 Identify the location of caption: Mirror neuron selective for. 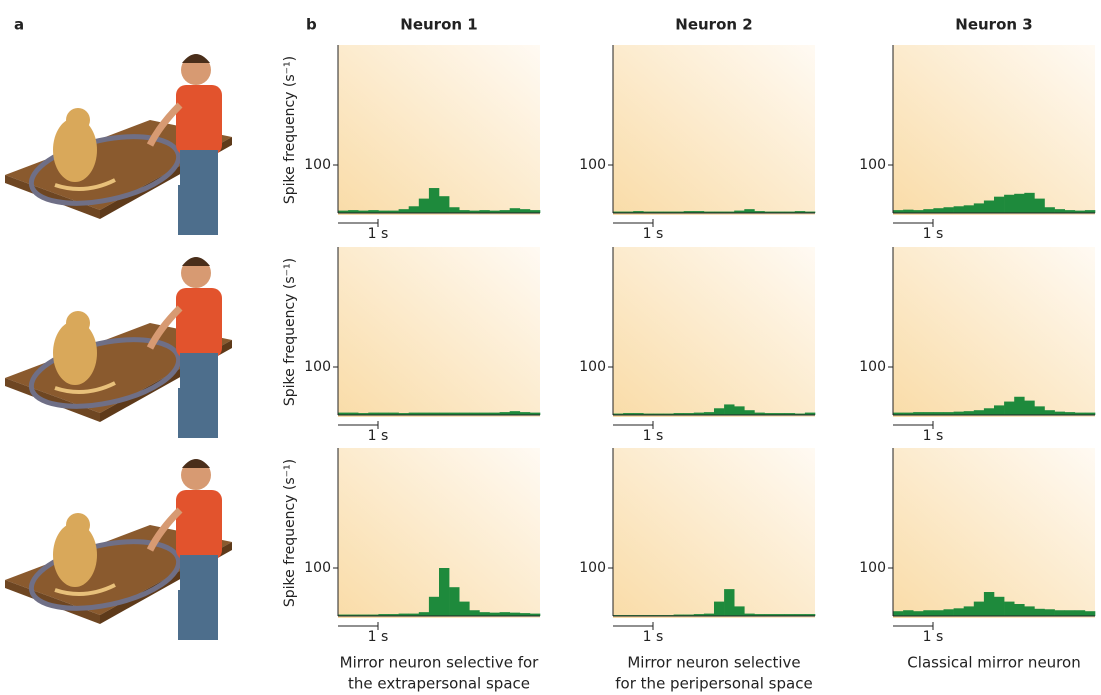
(440, 663).